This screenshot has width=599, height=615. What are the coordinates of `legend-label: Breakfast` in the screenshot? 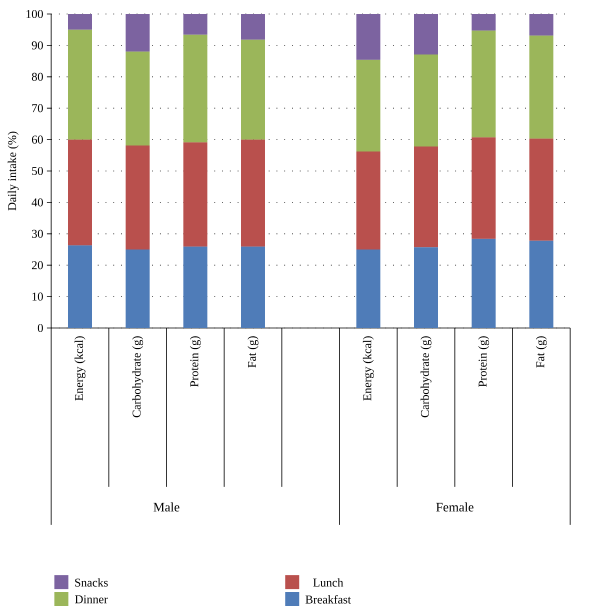 It's located at (328, 599).